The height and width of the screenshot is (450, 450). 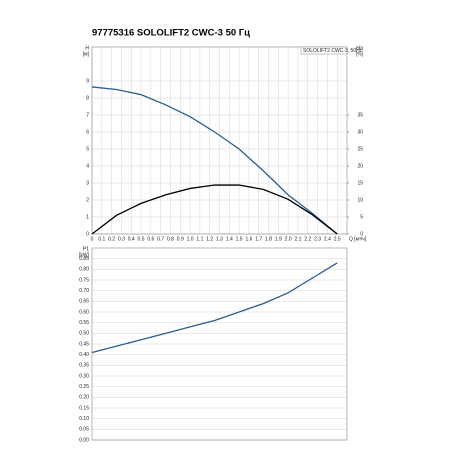 I want to click on y-tick-label: 0.80, so click(x=84, y=270).